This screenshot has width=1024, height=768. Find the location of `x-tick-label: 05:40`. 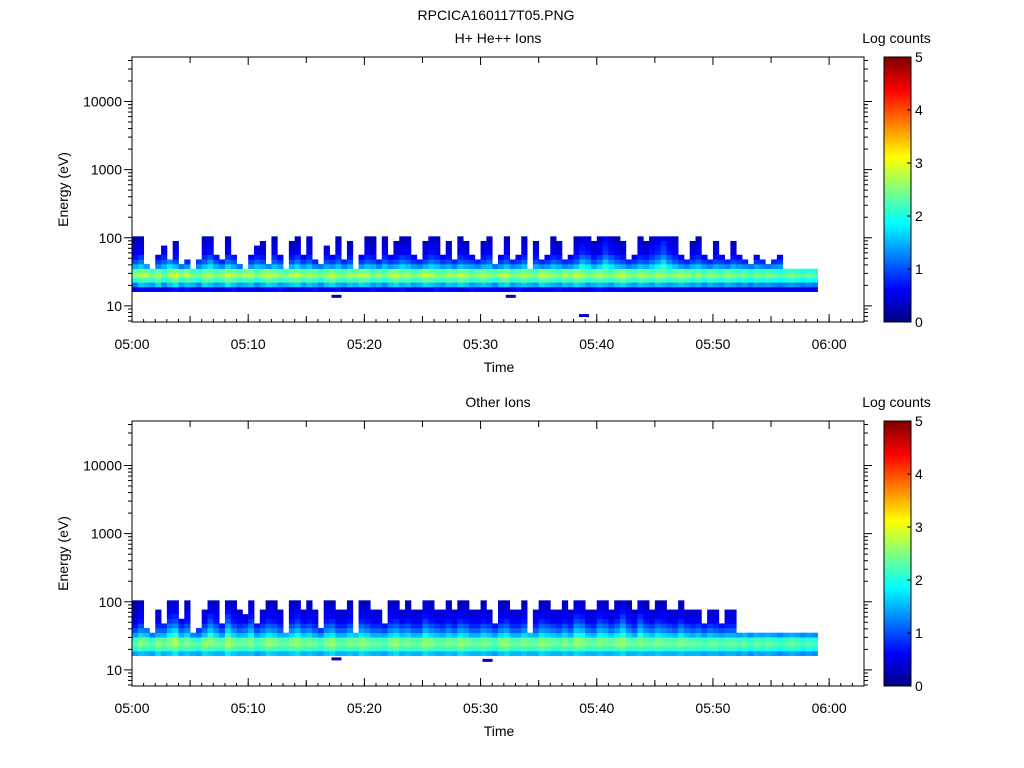

x-tick-label: 05:40 is located at coordinates (596, 344).